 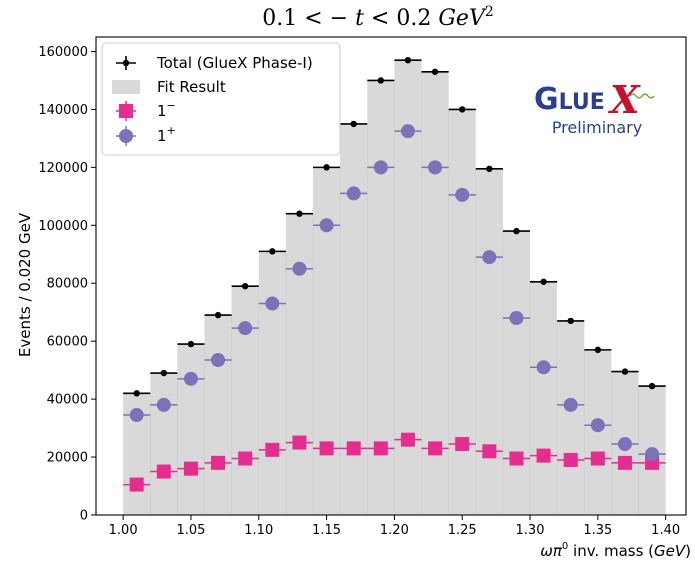 I want to click on legend-pos-marker, so click(x=126, y=136).